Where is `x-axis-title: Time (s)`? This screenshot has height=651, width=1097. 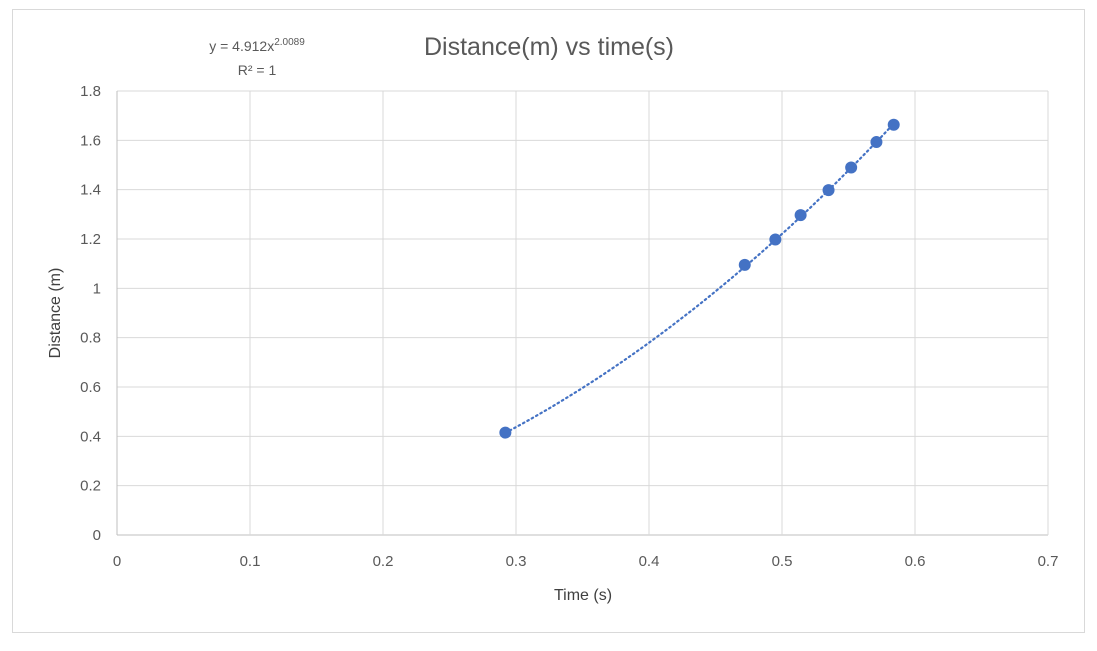 x-axis-title: Time (s) is located at coordinates (583, 595).